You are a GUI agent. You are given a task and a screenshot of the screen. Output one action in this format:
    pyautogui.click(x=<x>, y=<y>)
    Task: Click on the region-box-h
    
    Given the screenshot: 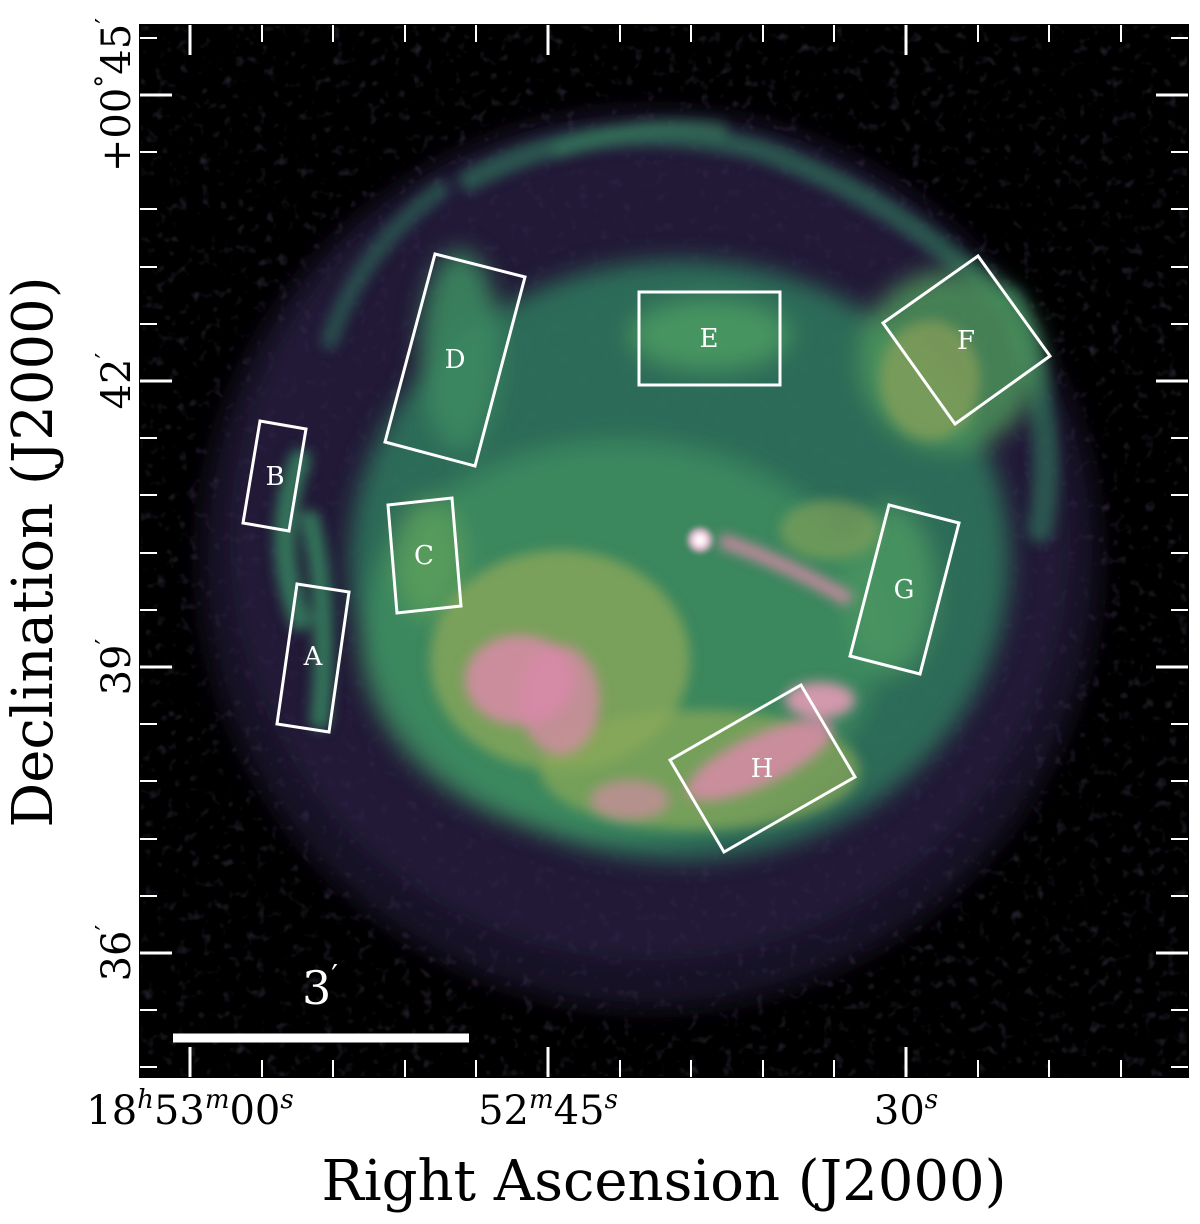 What is the action you would take?
    pyautogui.click(x=762, y=768)
    